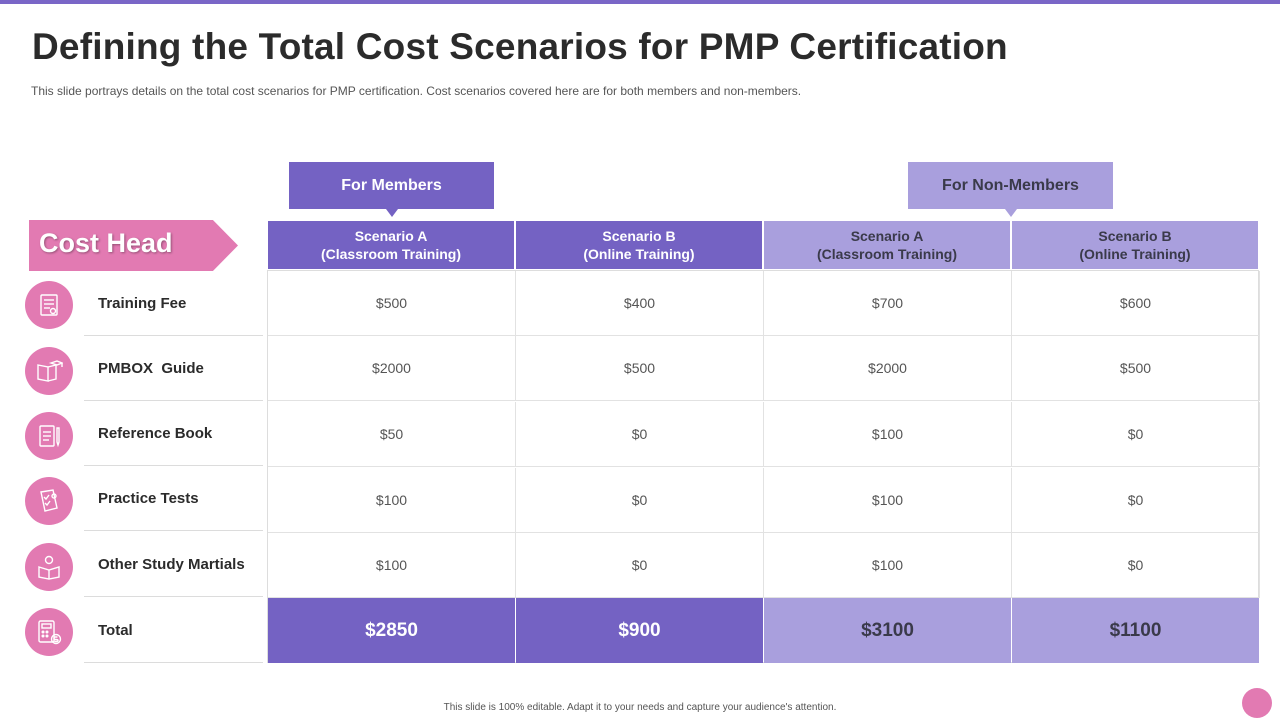 The image size is (1280, 720). What do you see at coordinates (639, 630) in the screenshot?
I see `total-members-scenario-b: $900` at bounding box center [639, 630].